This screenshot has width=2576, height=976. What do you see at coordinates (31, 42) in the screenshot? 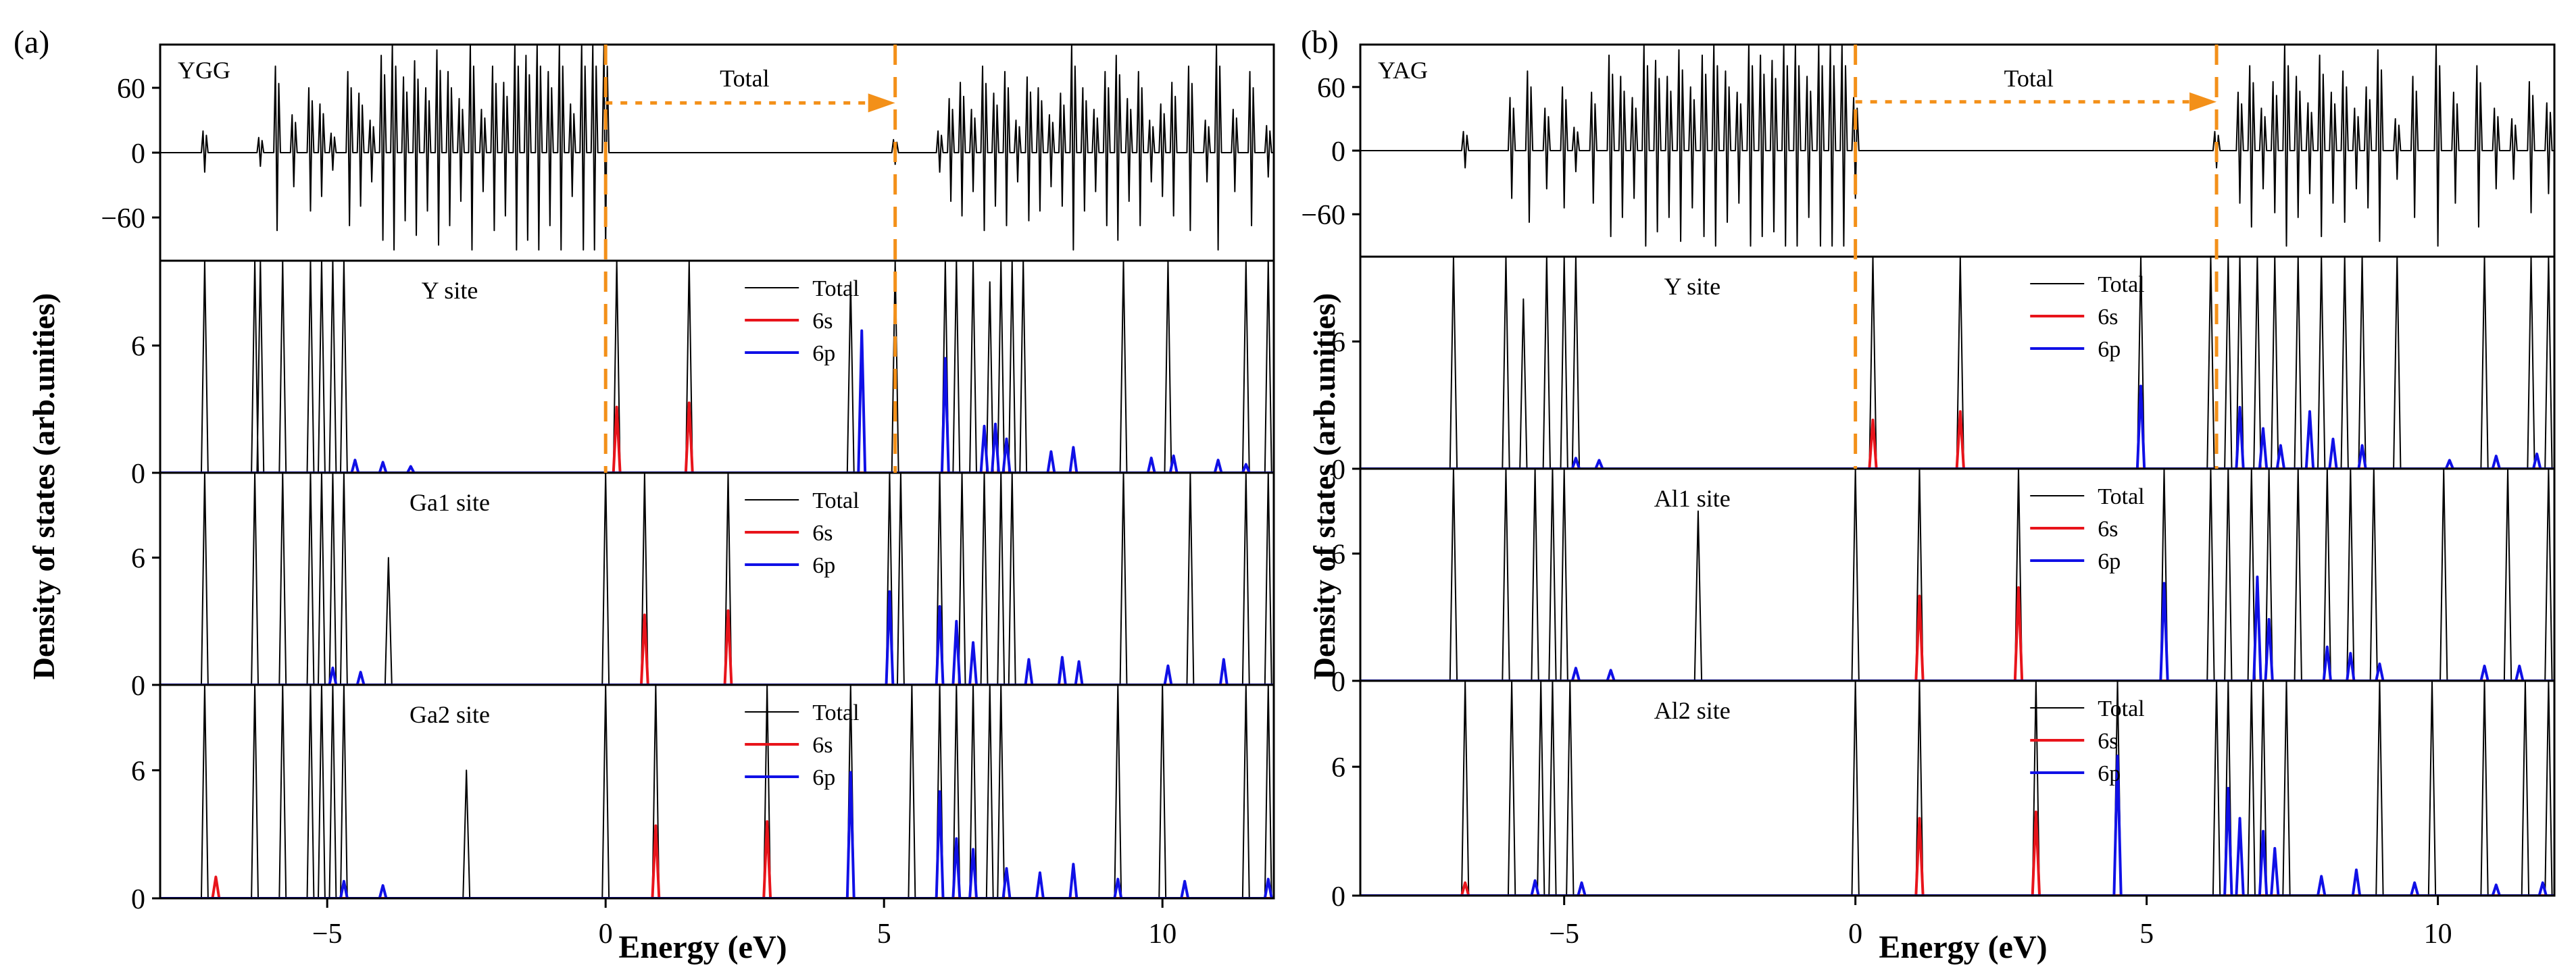
I see `panel-a-label: (a)` at bounding box center [31, 42].